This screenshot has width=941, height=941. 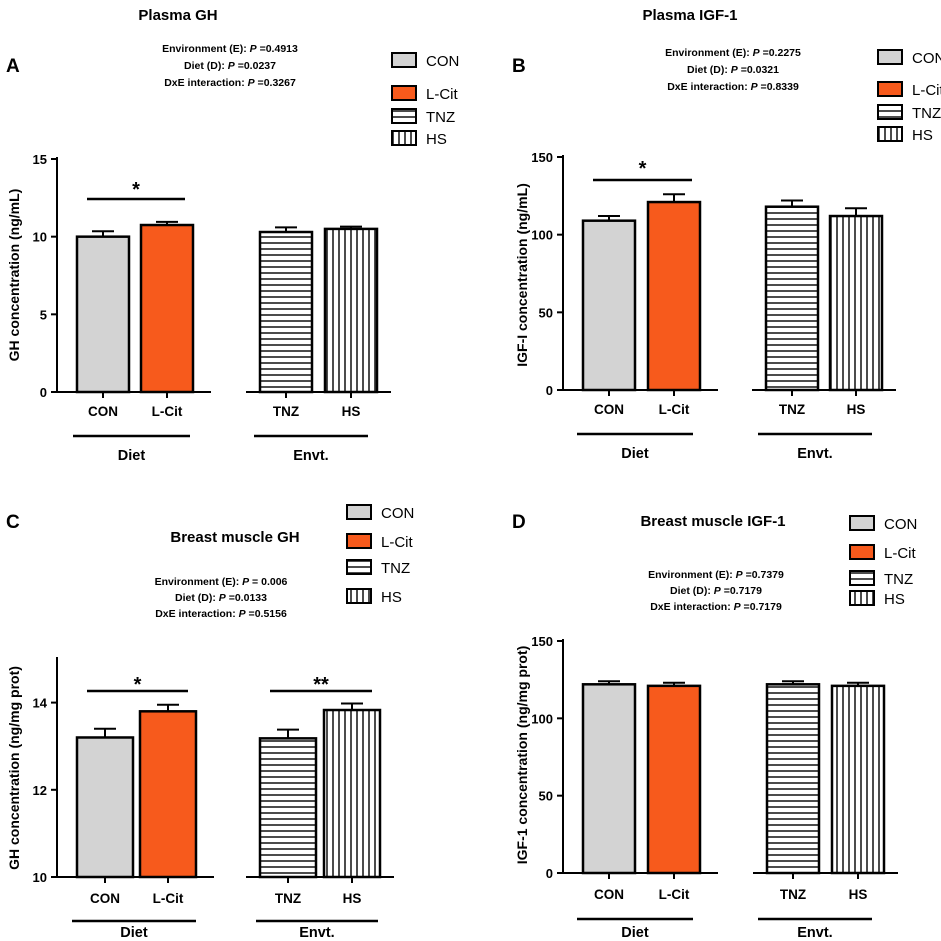 I want to click on y-tick-label: 50, so click(x=546, y=312).